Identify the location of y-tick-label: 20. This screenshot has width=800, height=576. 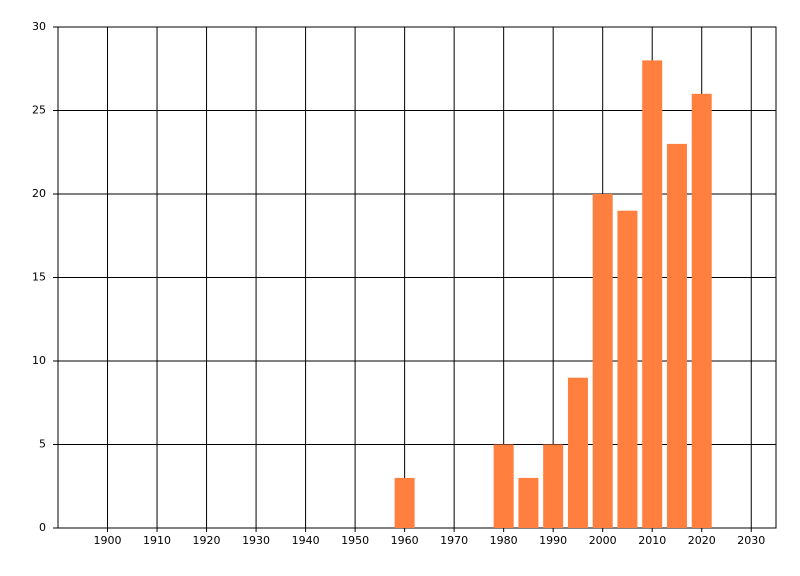
(39, 193).